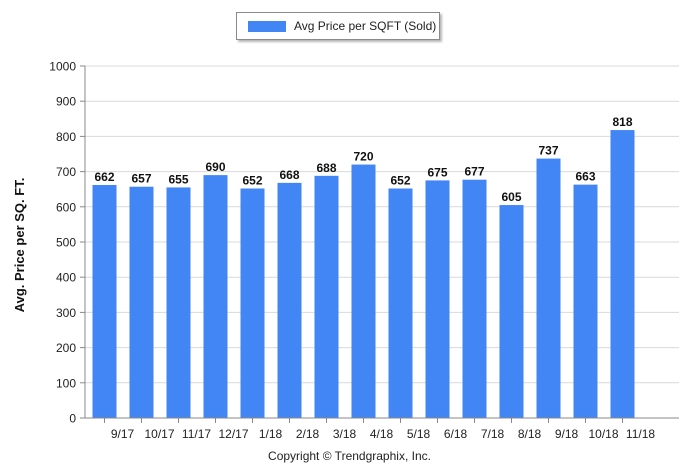 The height and width of the screenshot is (469, 699). What do you see at coordinates (66, 102) in the screenshot?
I see `y-tick-label: 900` at bounding box center [66, 102].